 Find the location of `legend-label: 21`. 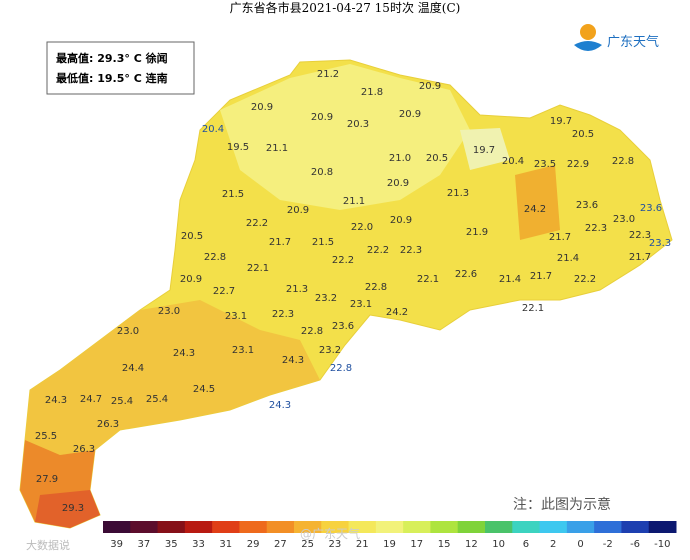

legend-label: 21 is located at coordinates (362, 544).